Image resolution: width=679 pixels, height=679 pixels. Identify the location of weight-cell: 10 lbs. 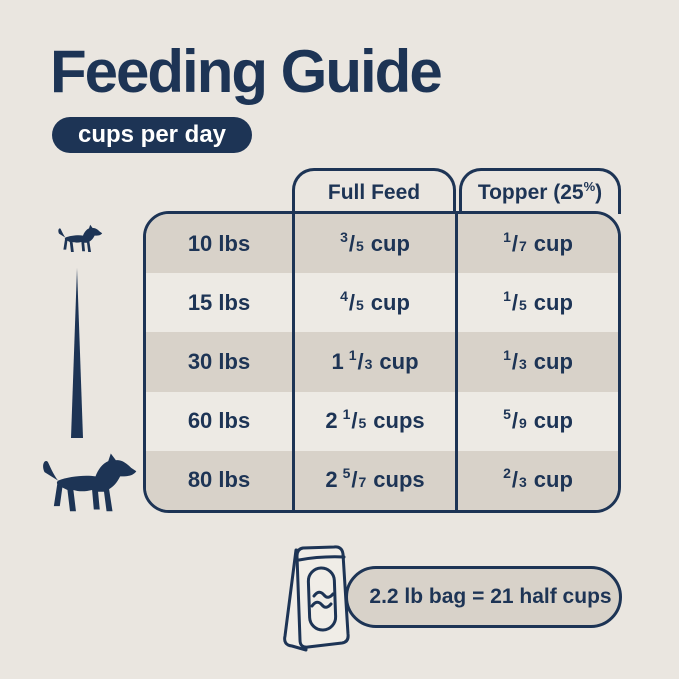
(220, 244).